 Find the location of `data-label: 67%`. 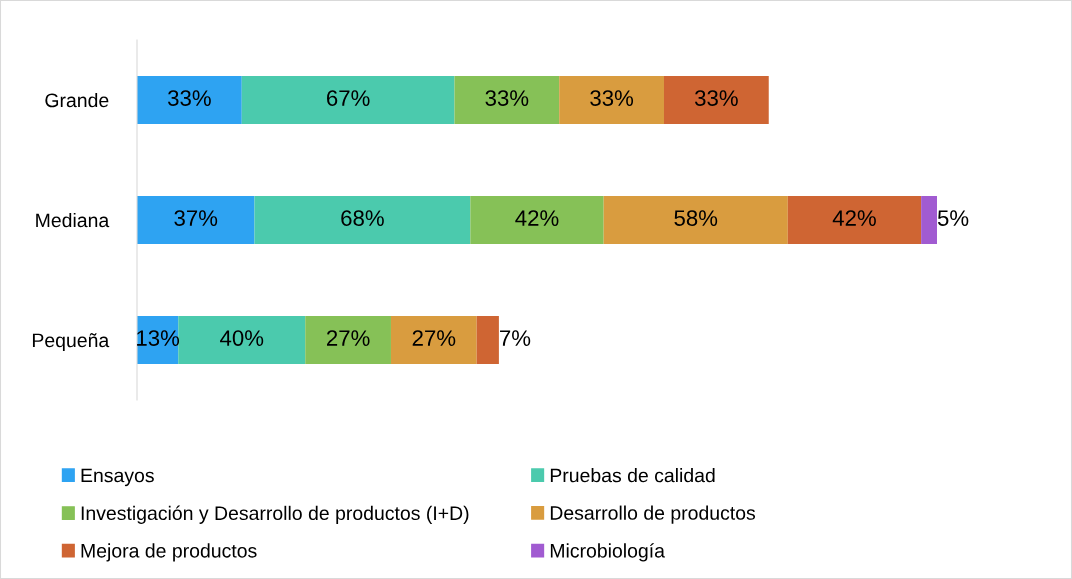

data-label: 67% is located at coordinates (348, 98).